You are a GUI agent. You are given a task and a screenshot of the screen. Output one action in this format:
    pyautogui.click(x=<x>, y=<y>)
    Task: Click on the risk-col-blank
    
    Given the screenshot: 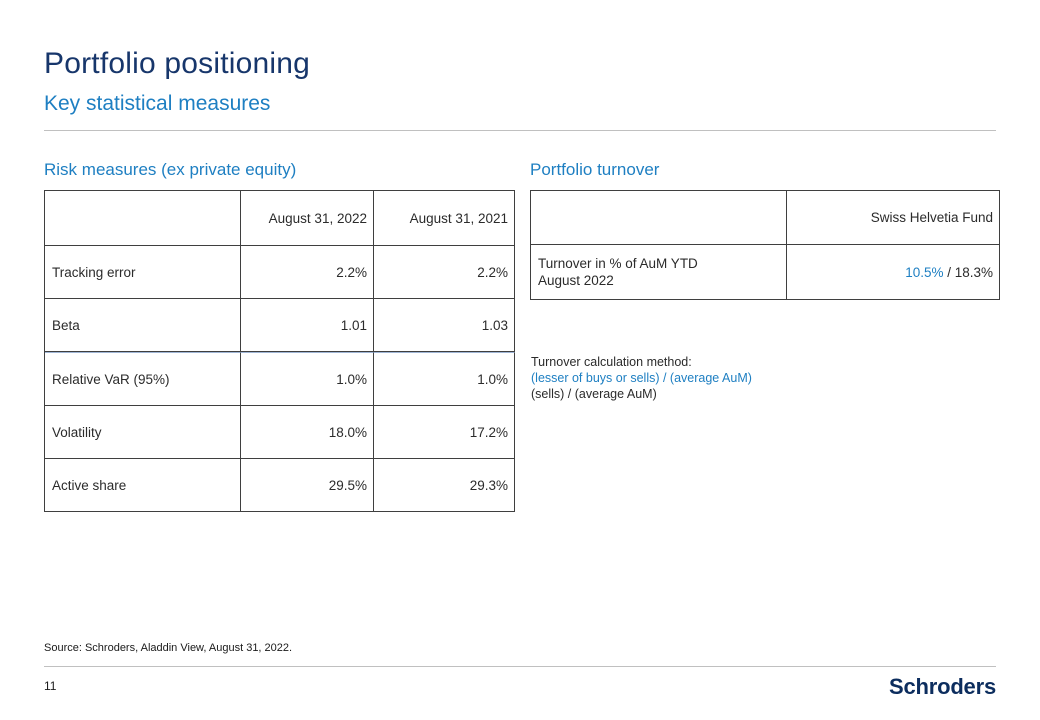 What is the action you would take?
    pyautogui.click(x=143, y=218)
    